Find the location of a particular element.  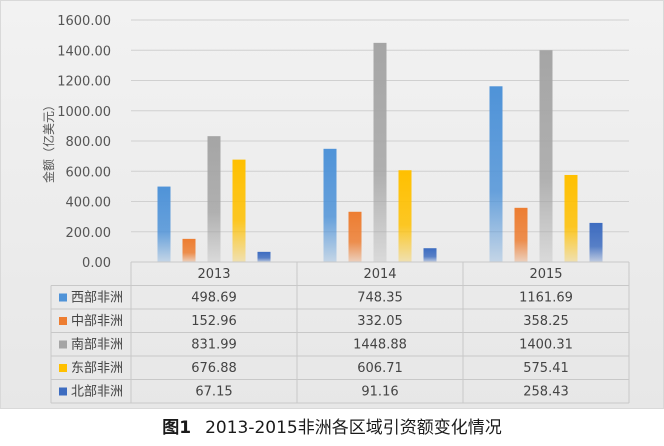

data-value-label: 1448.88 is located at coordinates (380, 345).